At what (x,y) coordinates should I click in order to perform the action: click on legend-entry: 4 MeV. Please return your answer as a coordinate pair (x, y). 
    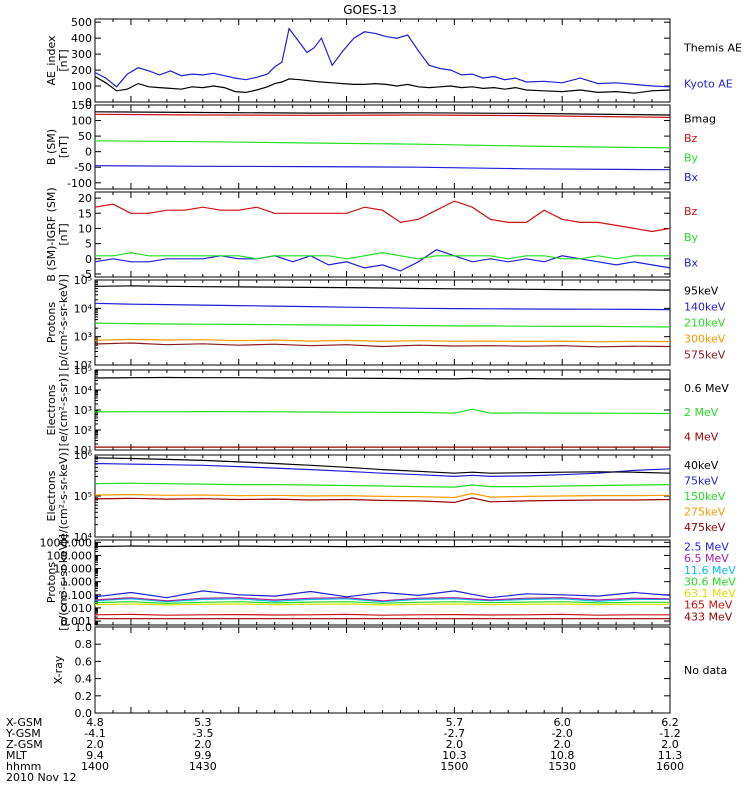
    Looking at the image, I should click on (701, 436).